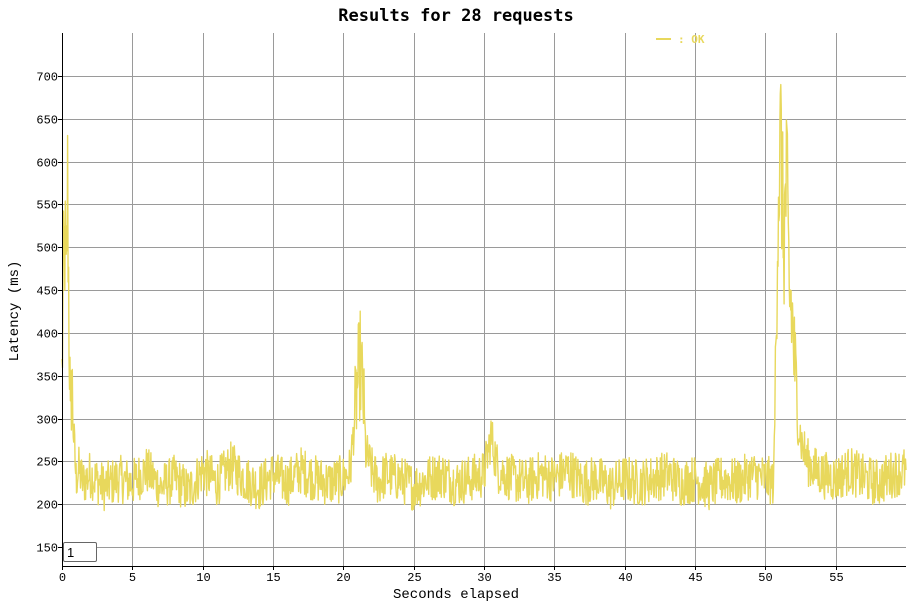 This screenshot has height=602, width=915. I want to click on y-tick-label: 200, so click(47, 506).